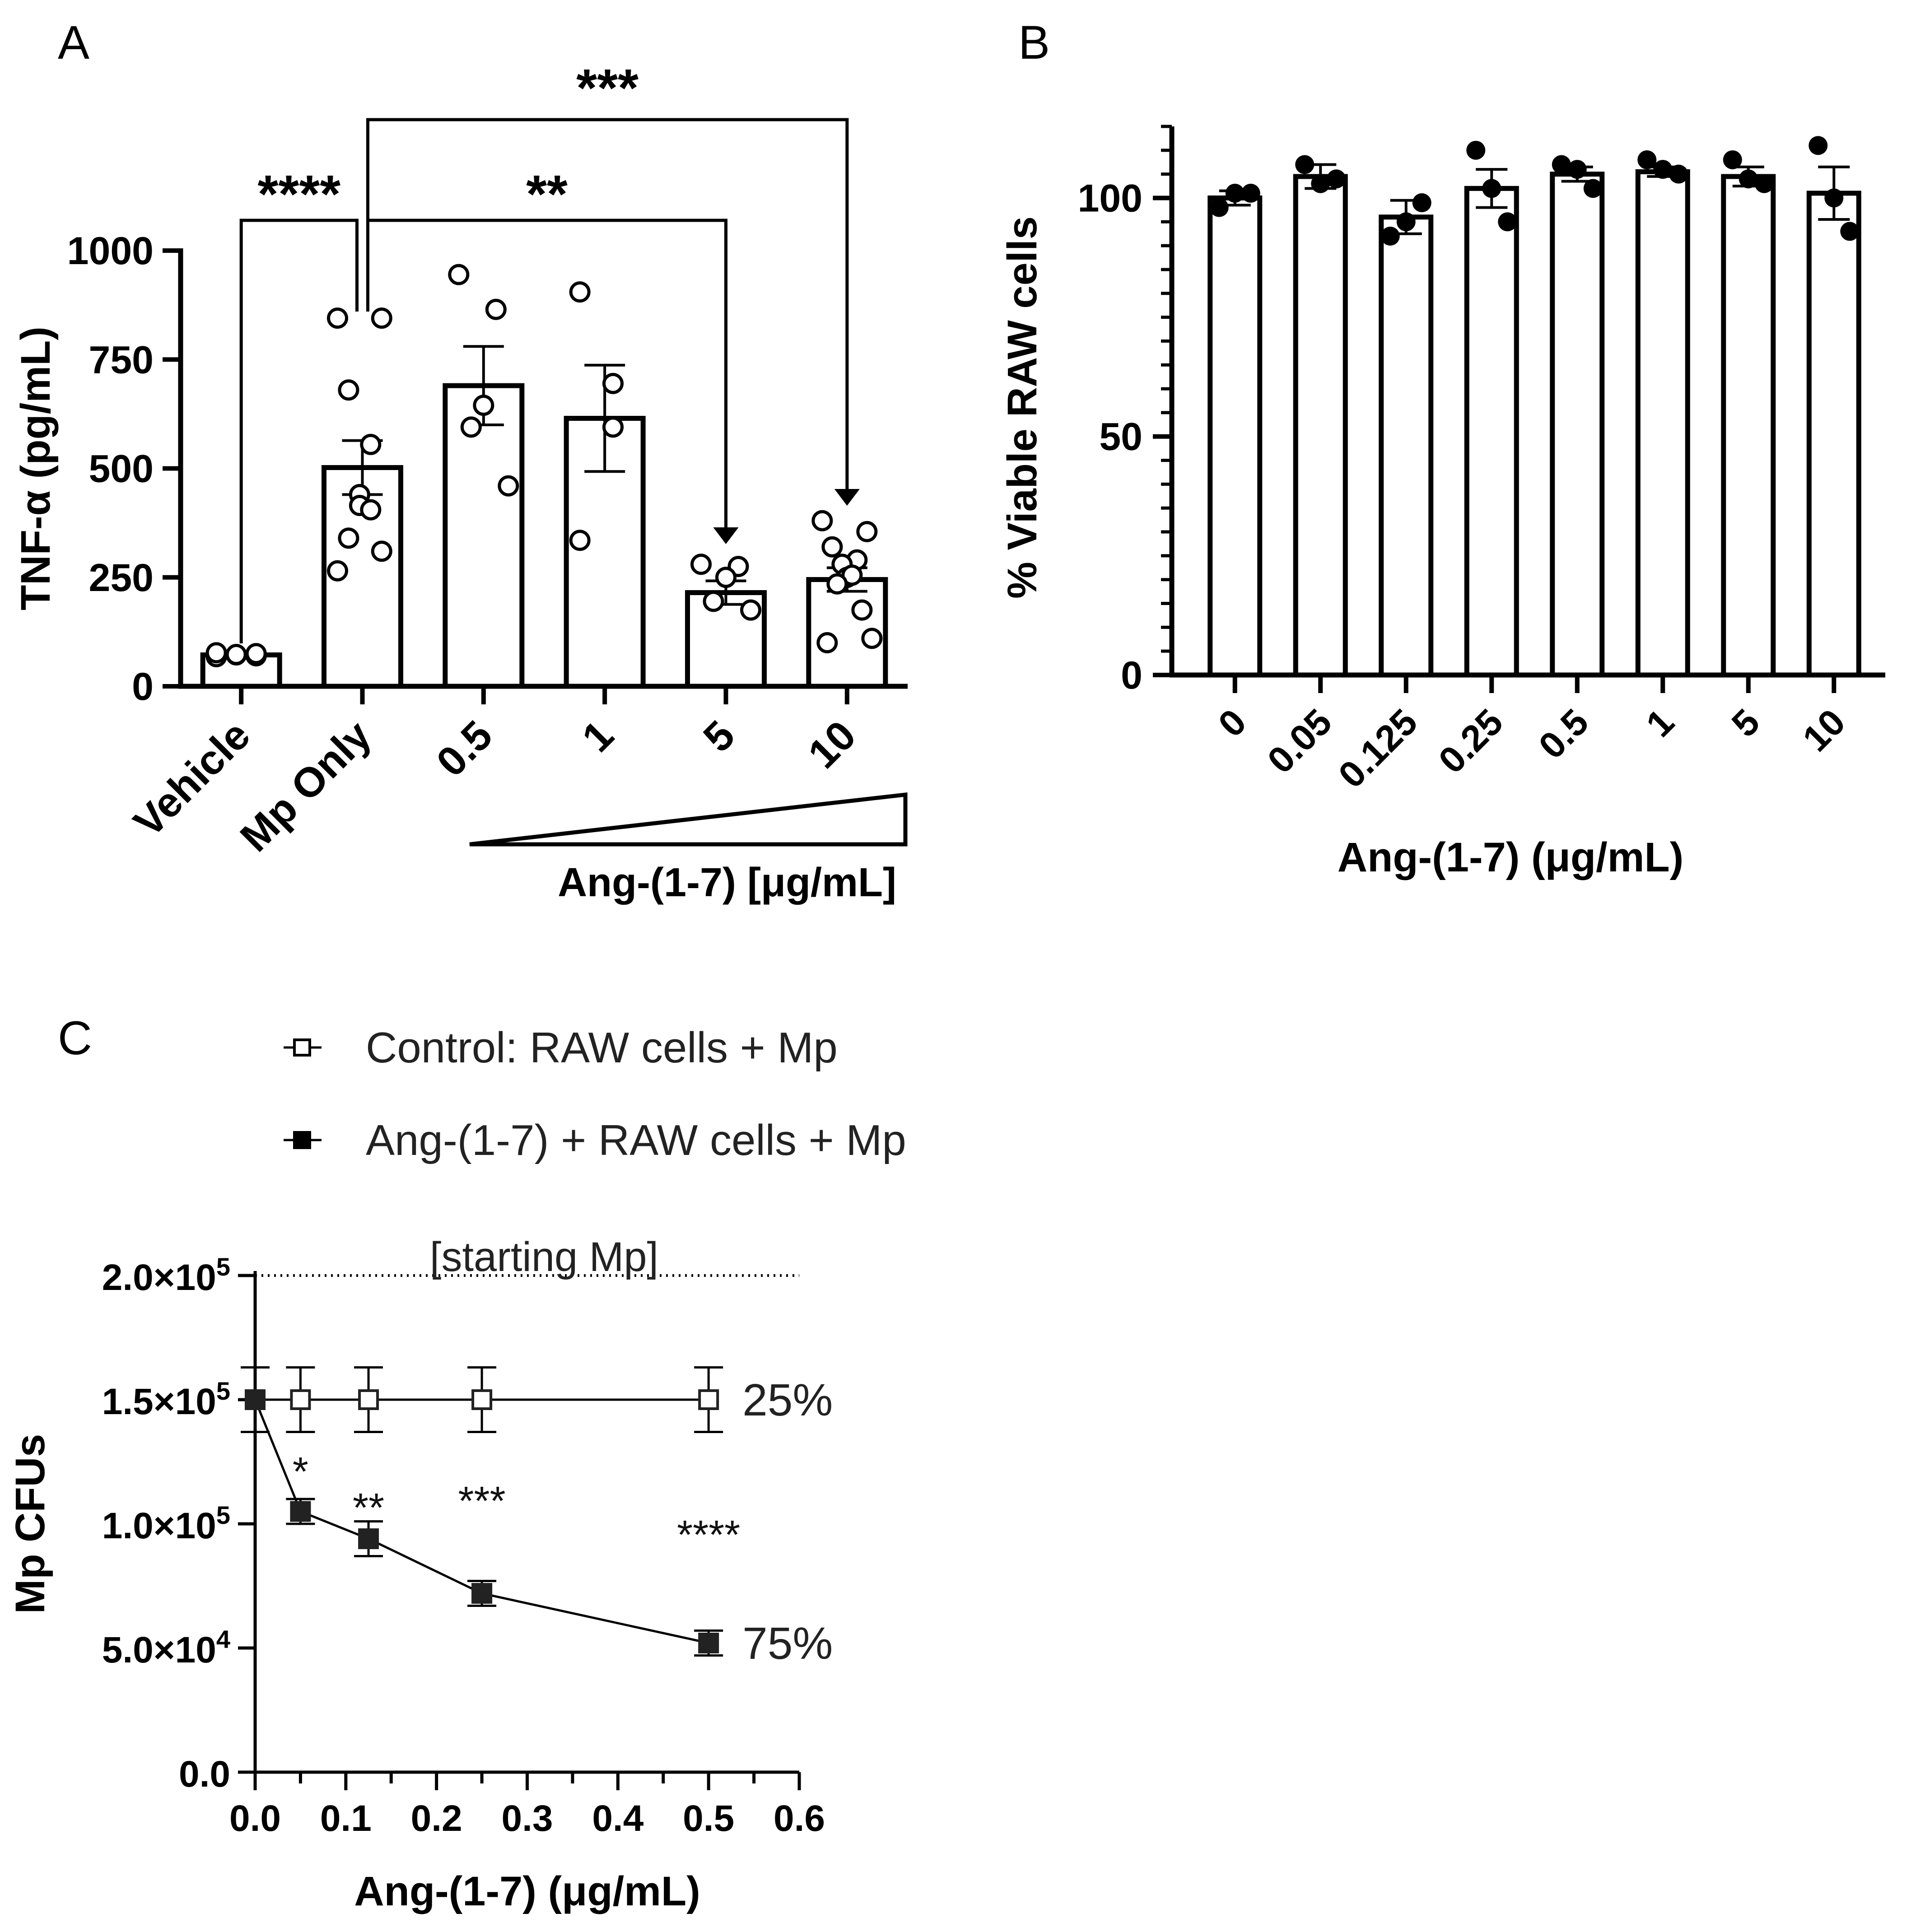 The height and width of the screenshot is (1932, 1916). What do you see at coordinates (306, 786) in the screenshot?
I see `x-tick-label: Mp Only` at bounding box center [306, 786].